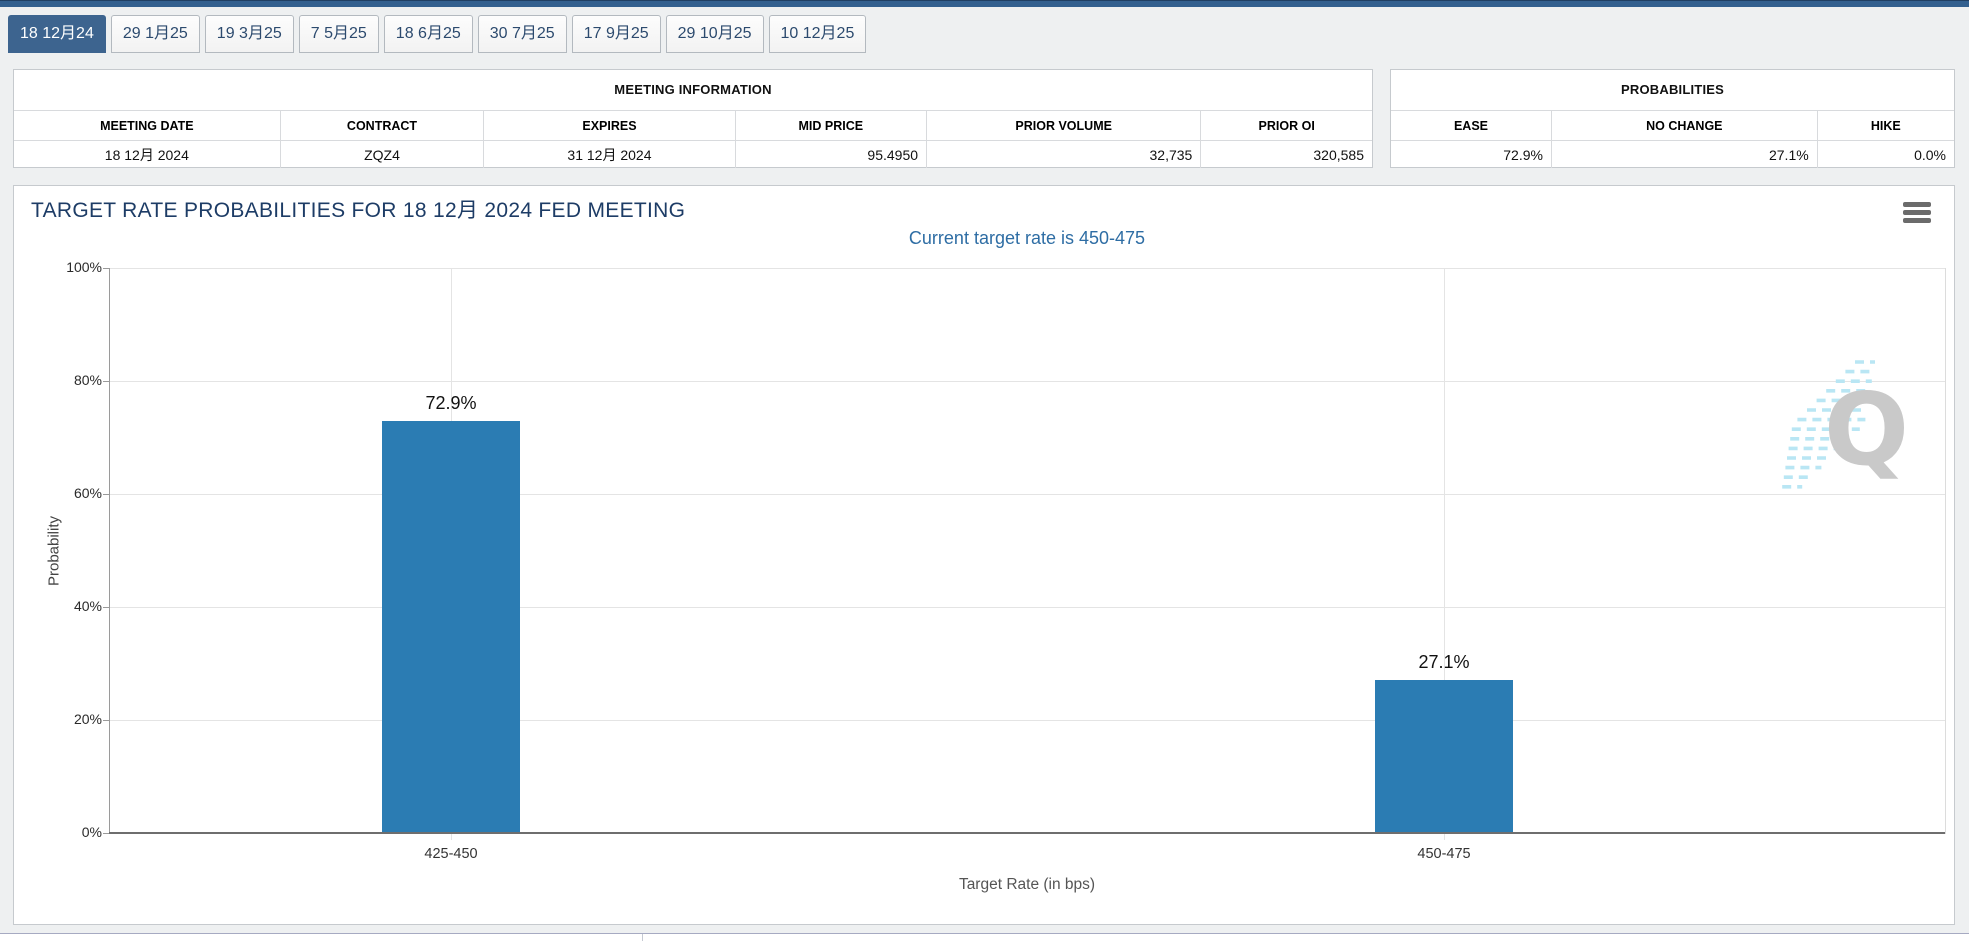  I want to click on y-axis-tick-label: 80%, so click(87, 380).